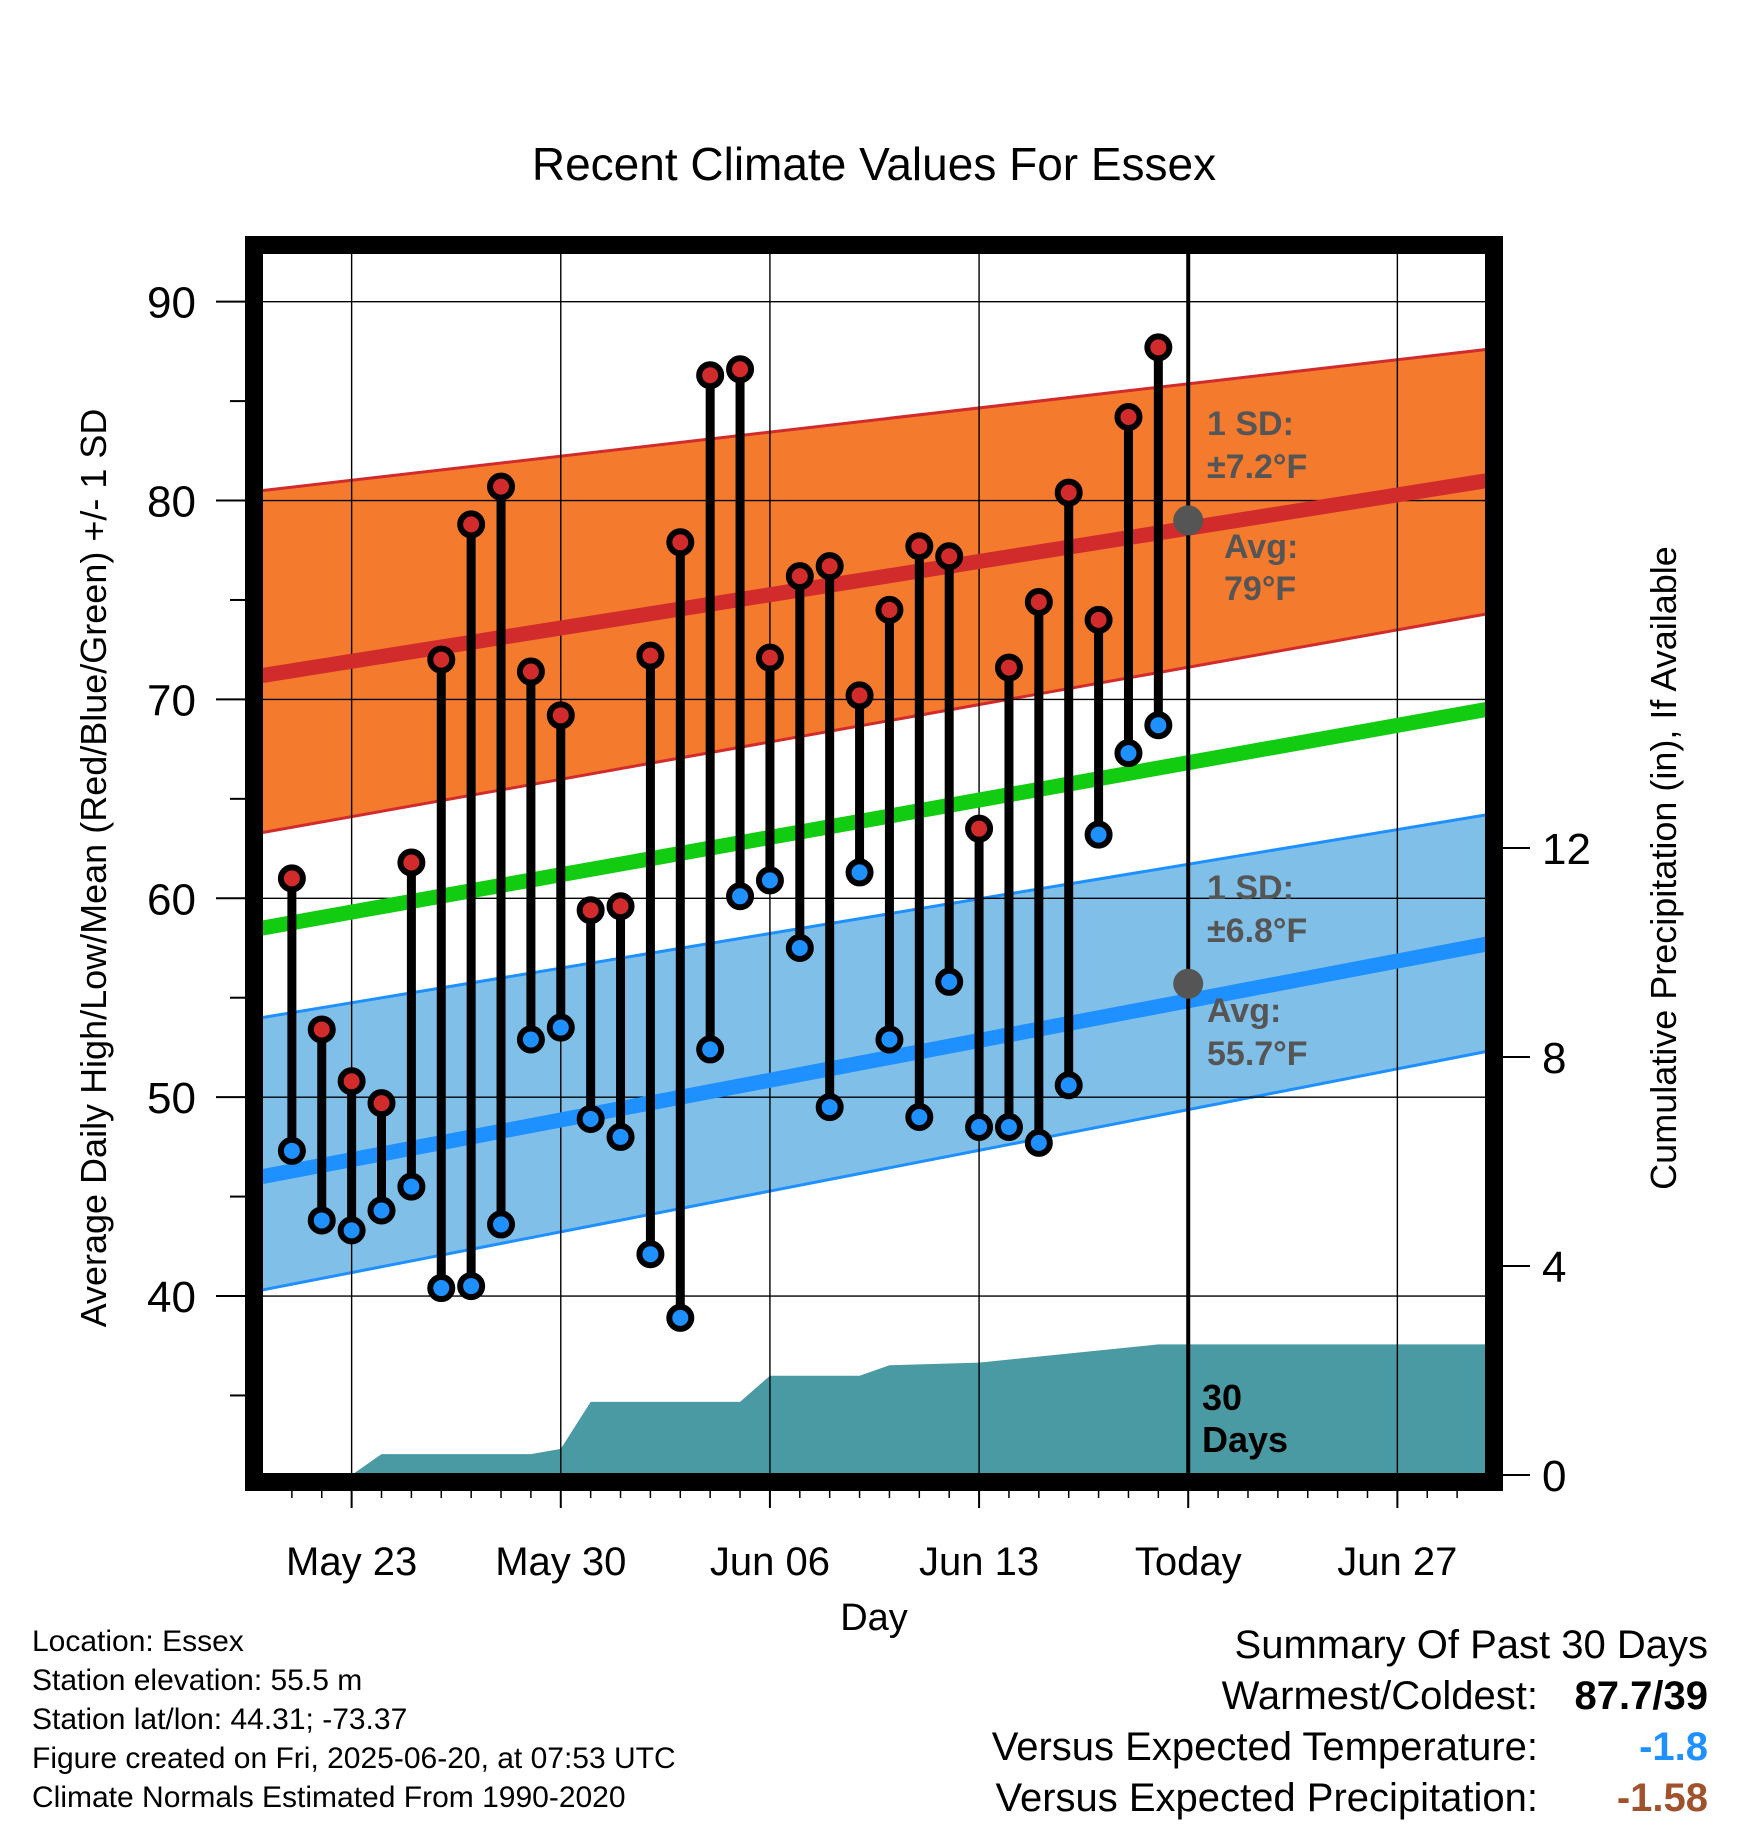  I want to click on days-label-text: Days, so click(1245, 1439).